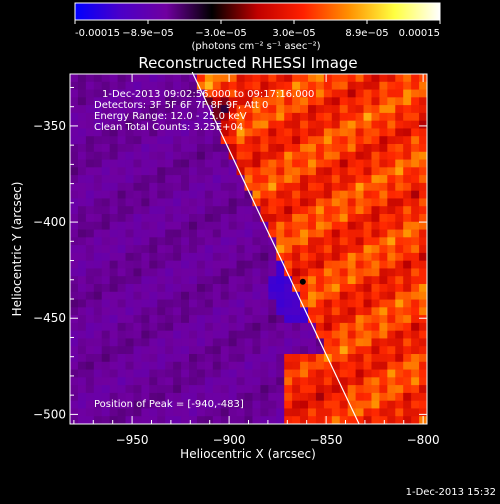 The height and width of the screenshot is (504, 500). Describe the element at coordinates (302, 281) in the screenshot. I see `center-marker` at that location.